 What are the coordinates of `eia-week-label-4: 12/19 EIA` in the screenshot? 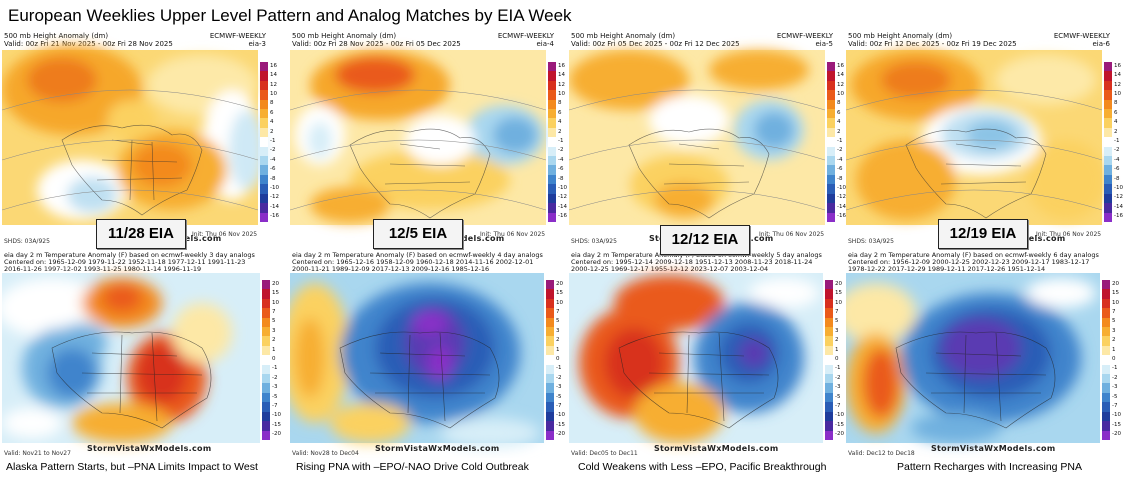 It's located at (983, 234).